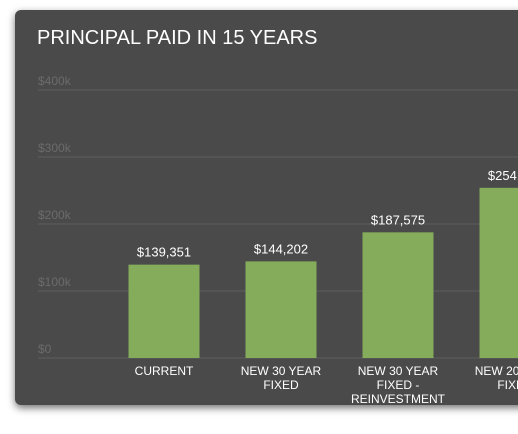 The height and width of the screenshot is (434, 518). Describe the element at coordinates (496, 378) in the screenshot. I see `x-tick-label: NEW 20 YEAR FIXED` at that location.